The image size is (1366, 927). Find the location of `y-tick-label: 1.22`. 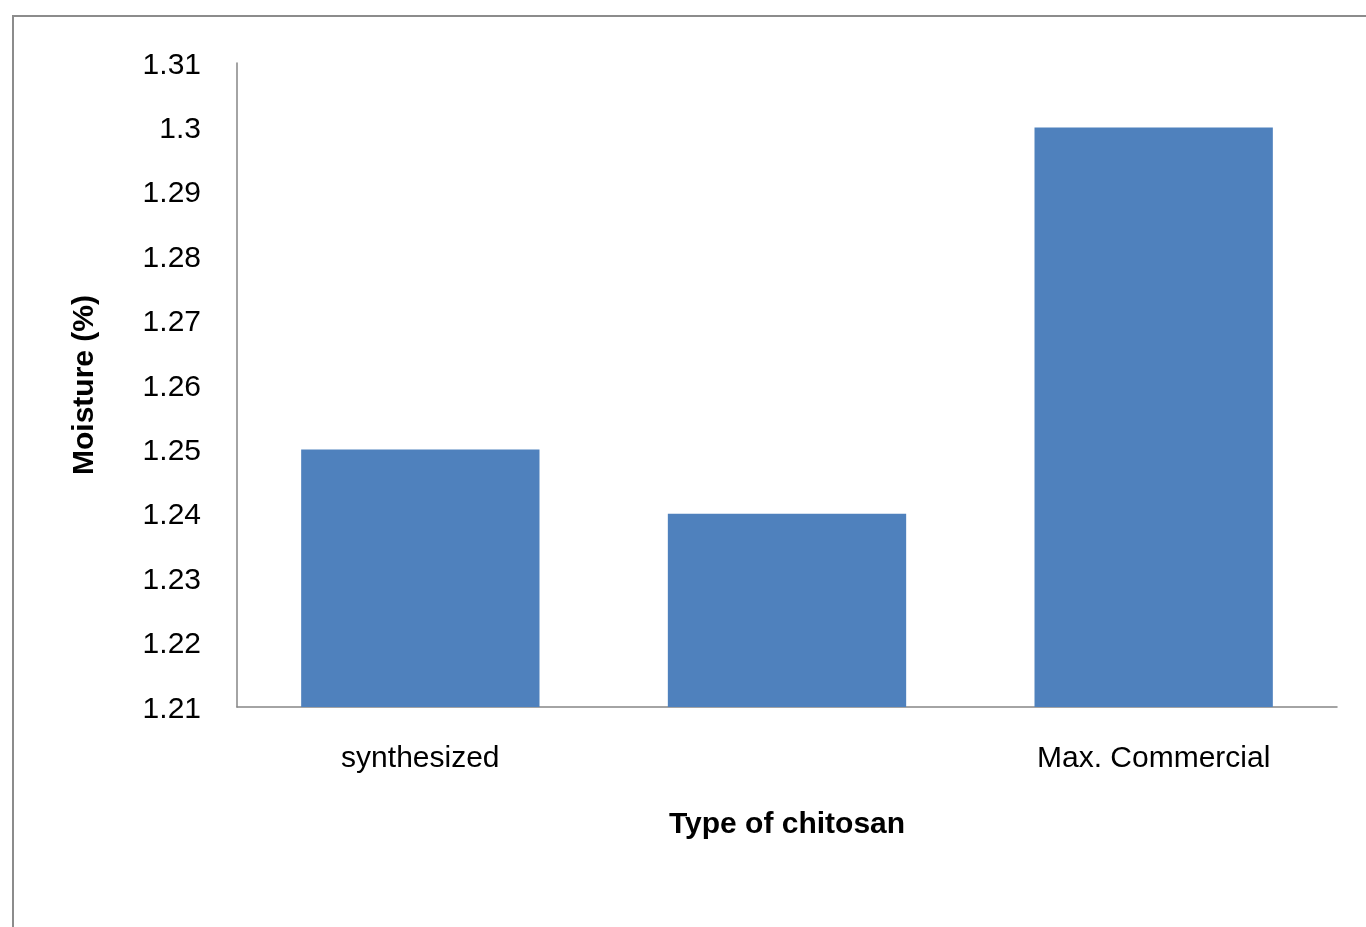

y-tick-label: 1.22 is located at coordinates (171, 643).